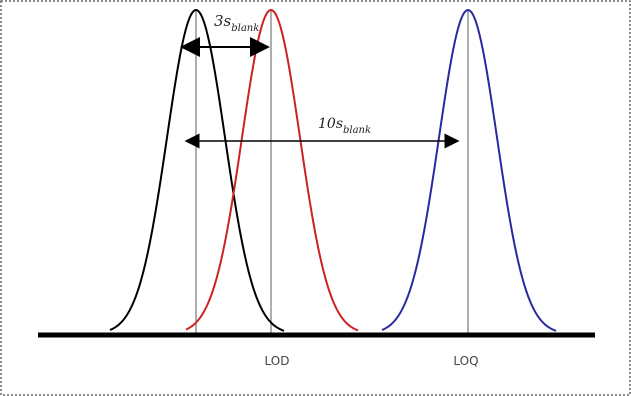  Describe the element at coordinates (465, 361) in the screenshot. I see `loq-label: LOQ` at that location.